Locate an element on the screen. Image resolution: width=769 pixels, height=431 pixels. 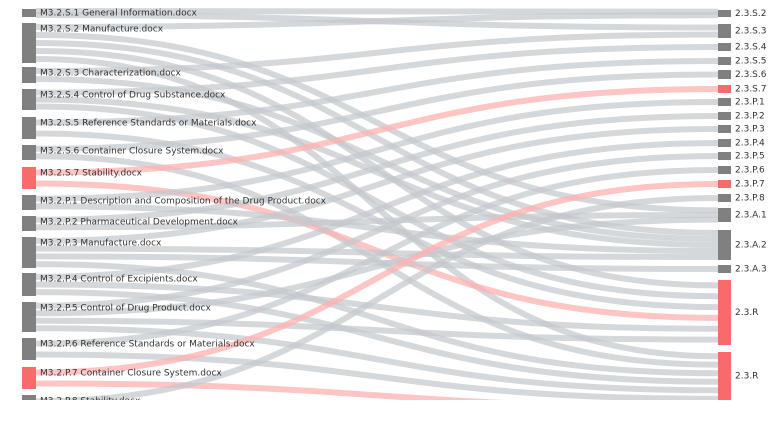
target-label: 2.3.A.3 is located at coordinates (751, 270).